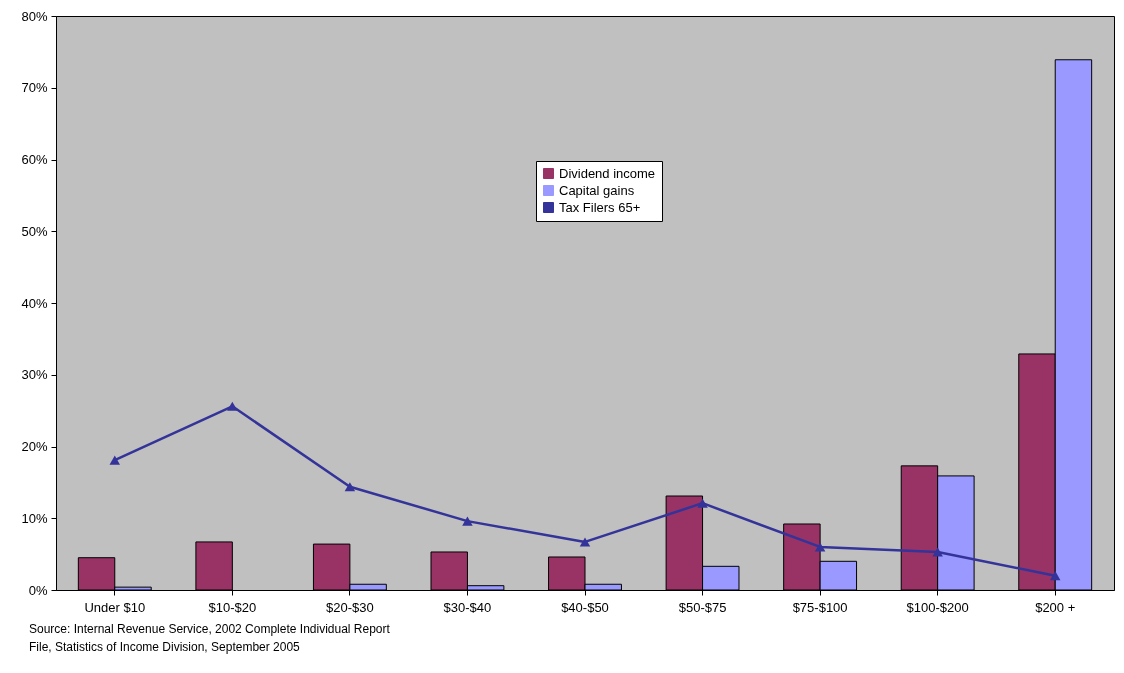 This screenshot has width=1124, height=673. Describe the element at coordinates (34, 518) in the screenshot. I see `y-tick-label: 10%` at that location.